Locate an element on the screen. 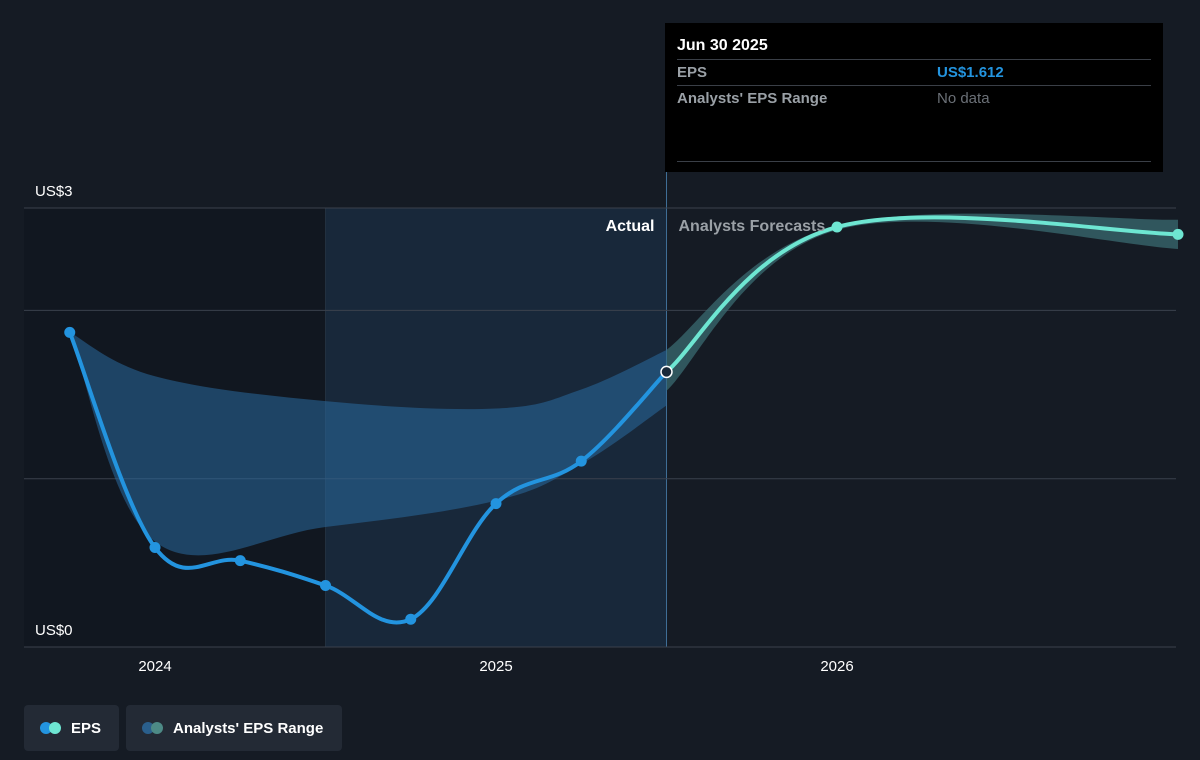 The width and height of the screenshot is (1200, 760). tooltip-eps-label: EPS is located at coordinates (692, 72).